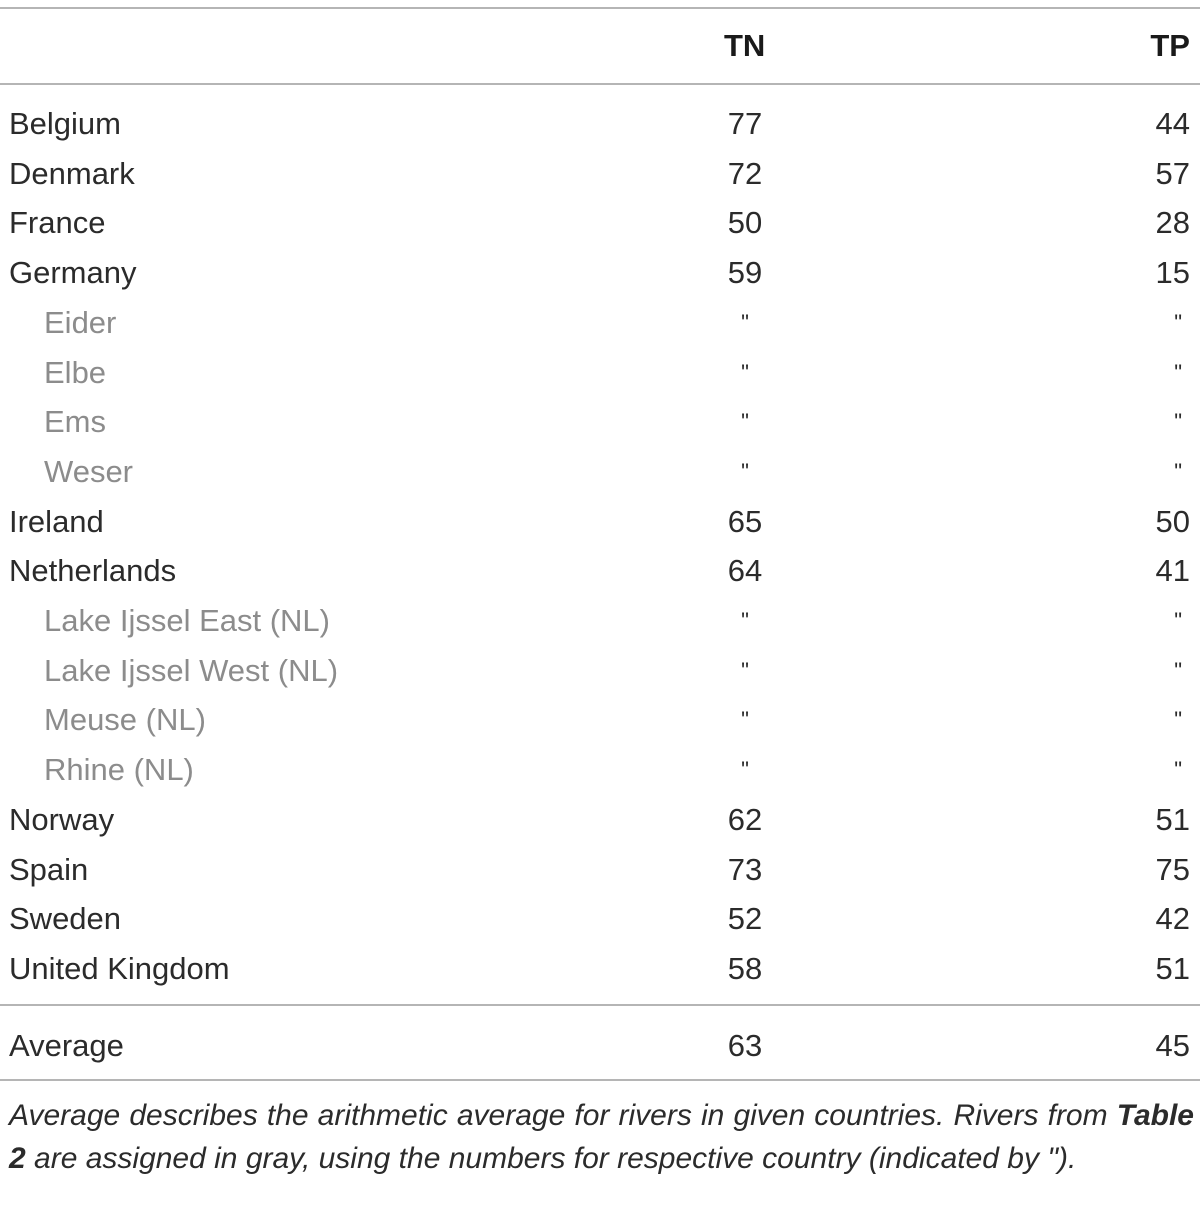  What do you see at coordinates (600, 421) in the screenshot?
I see `table-subrow: Ems " "` at bounding box center [600, 421].